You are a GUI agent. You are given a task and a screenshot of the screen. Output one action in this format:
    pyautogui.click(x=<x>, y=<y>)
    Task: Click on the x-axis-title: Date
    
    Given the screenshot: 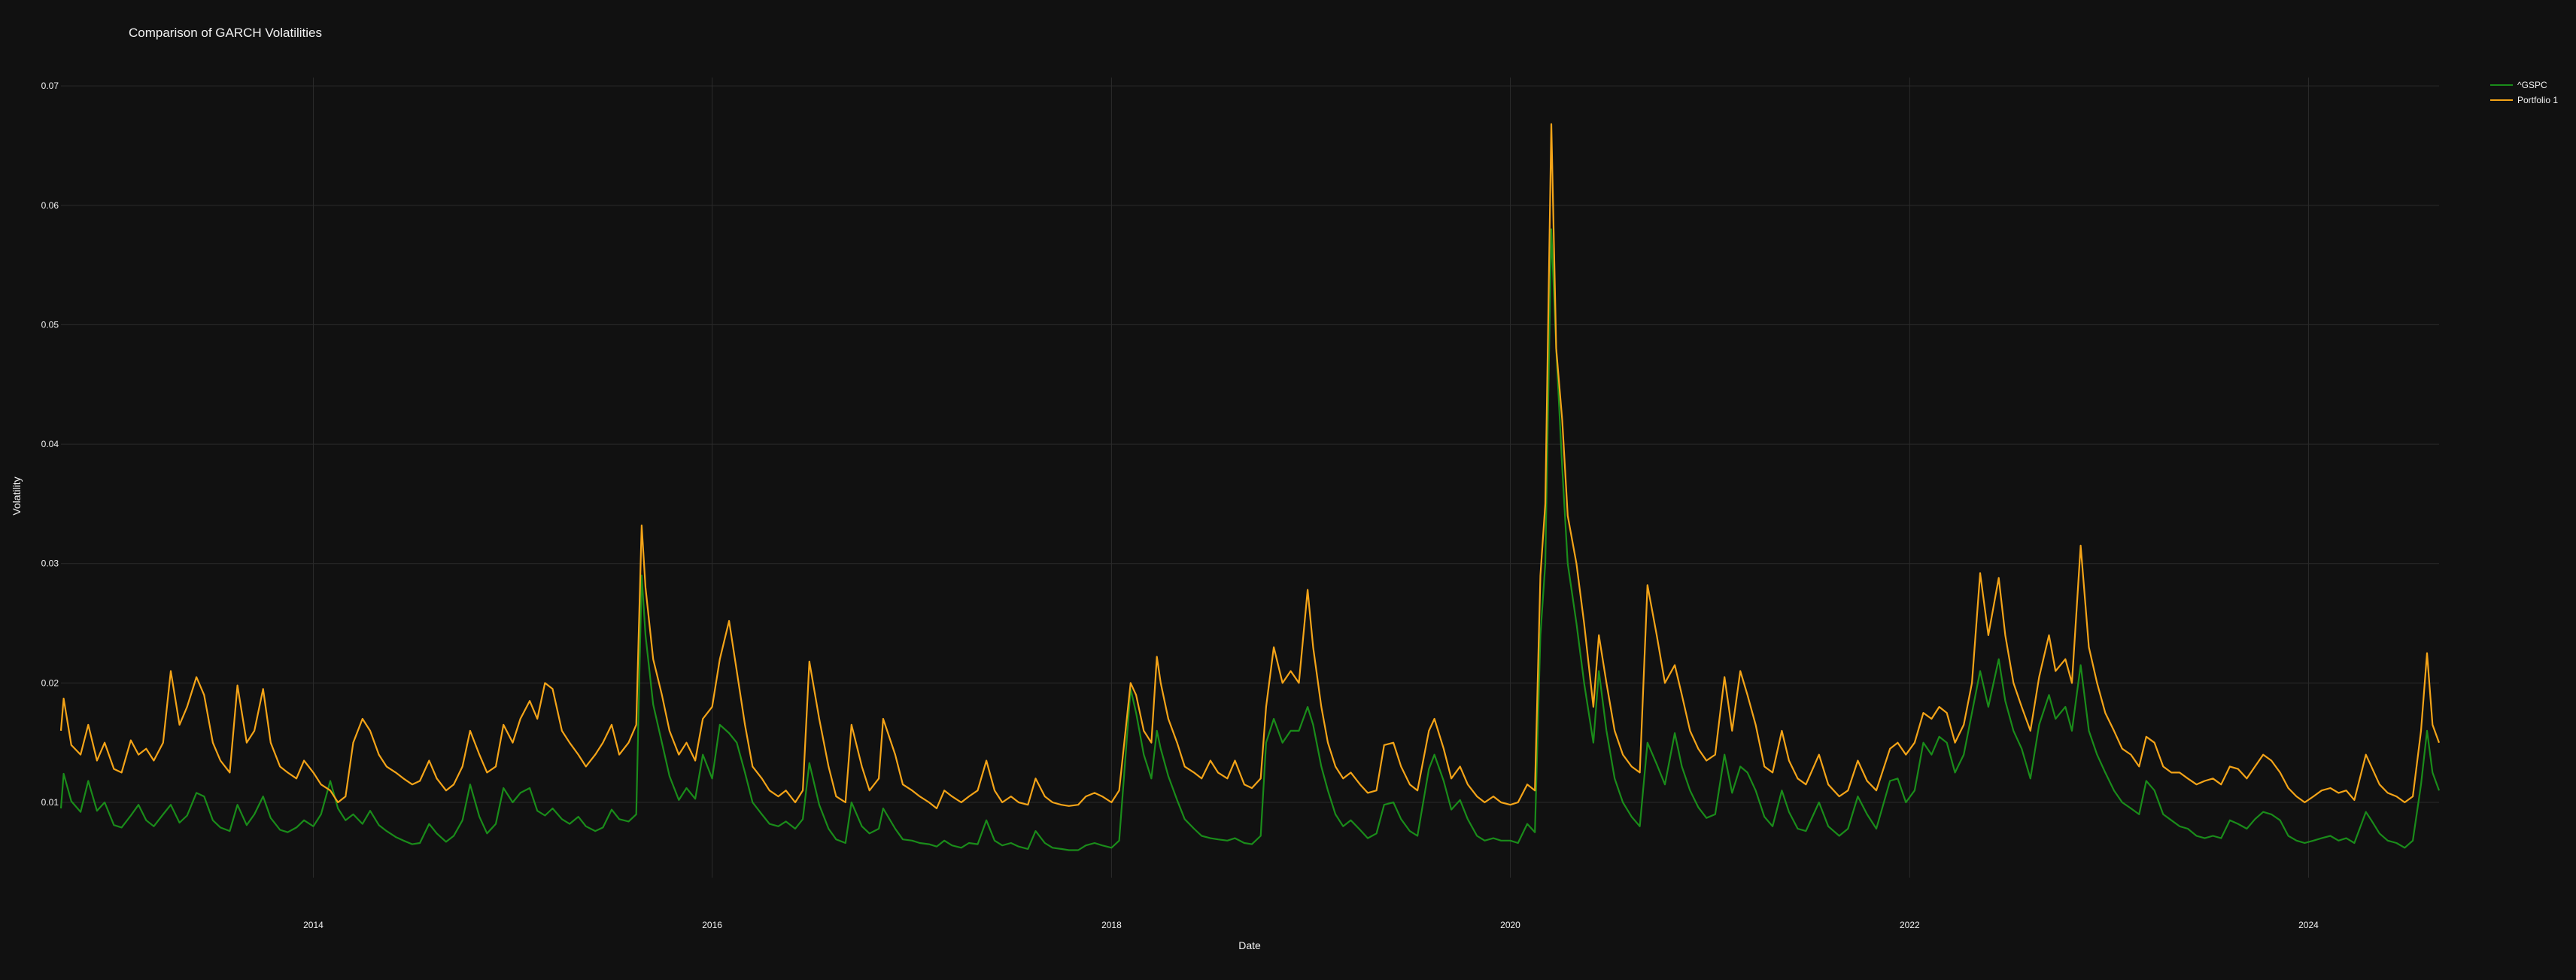 What is the action you would take?
    pyautogui.click(x=1249, y=945)
    